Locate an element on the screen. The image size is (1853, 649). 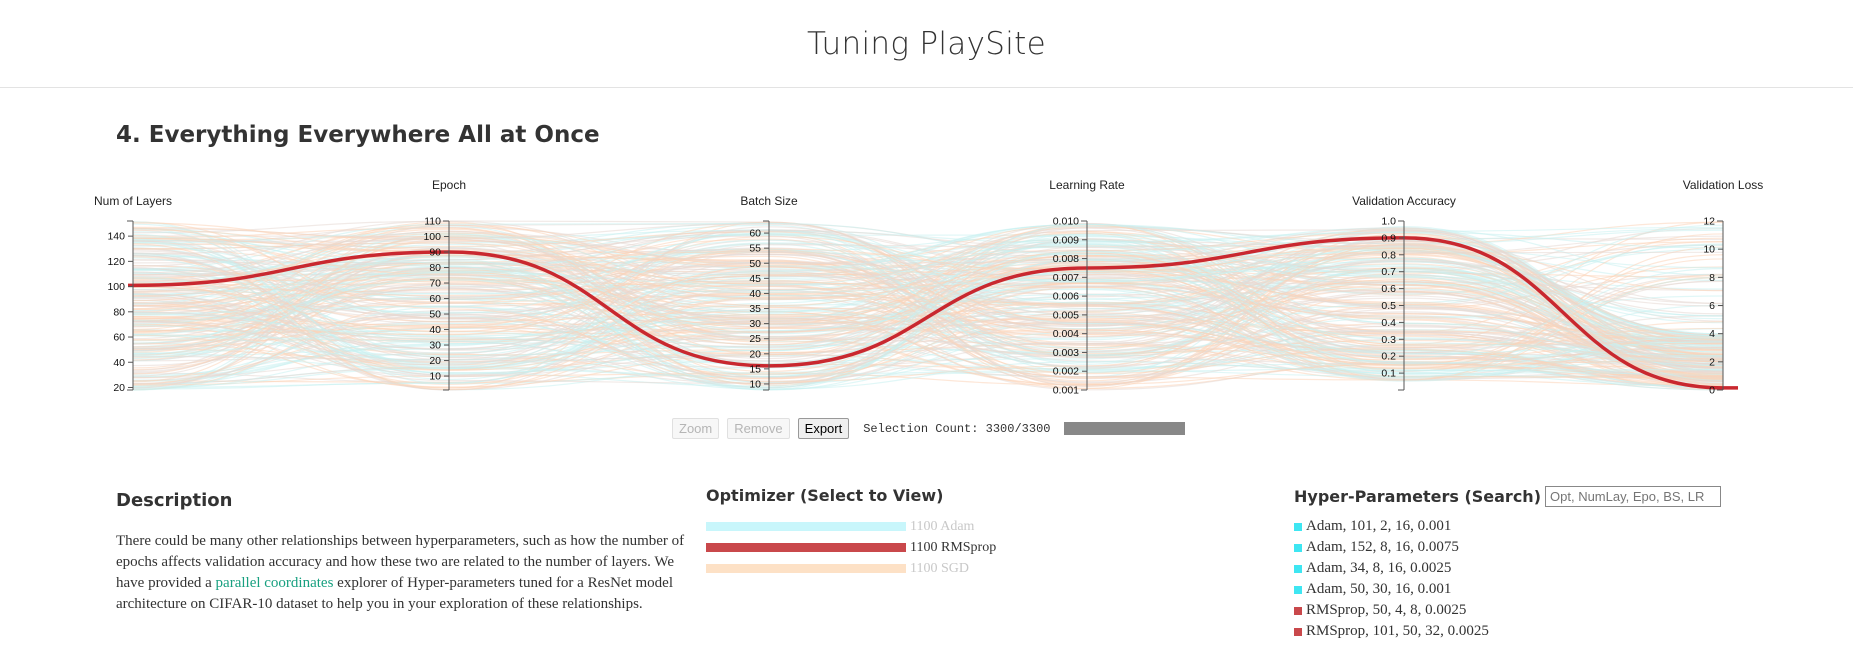
tick-label: 100 is located at coordinates (432, 237).